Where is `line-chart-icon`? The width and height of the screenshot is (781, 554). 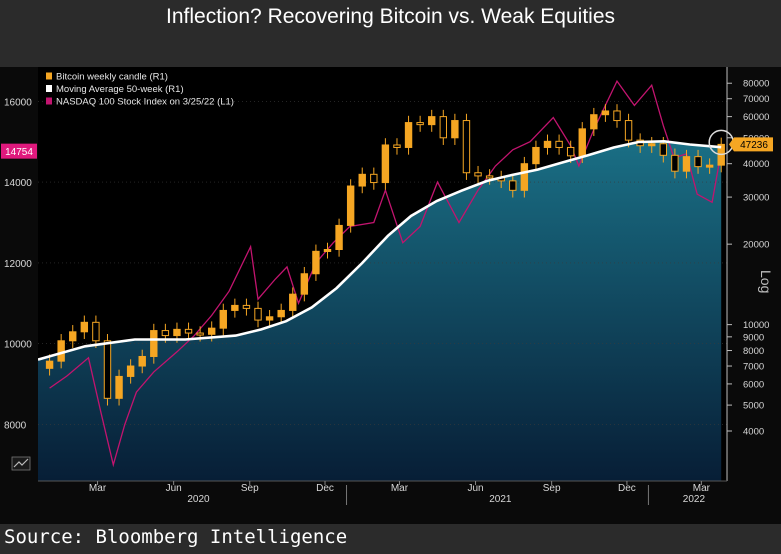 line-chart-icon is located at coordinates (21, 463).